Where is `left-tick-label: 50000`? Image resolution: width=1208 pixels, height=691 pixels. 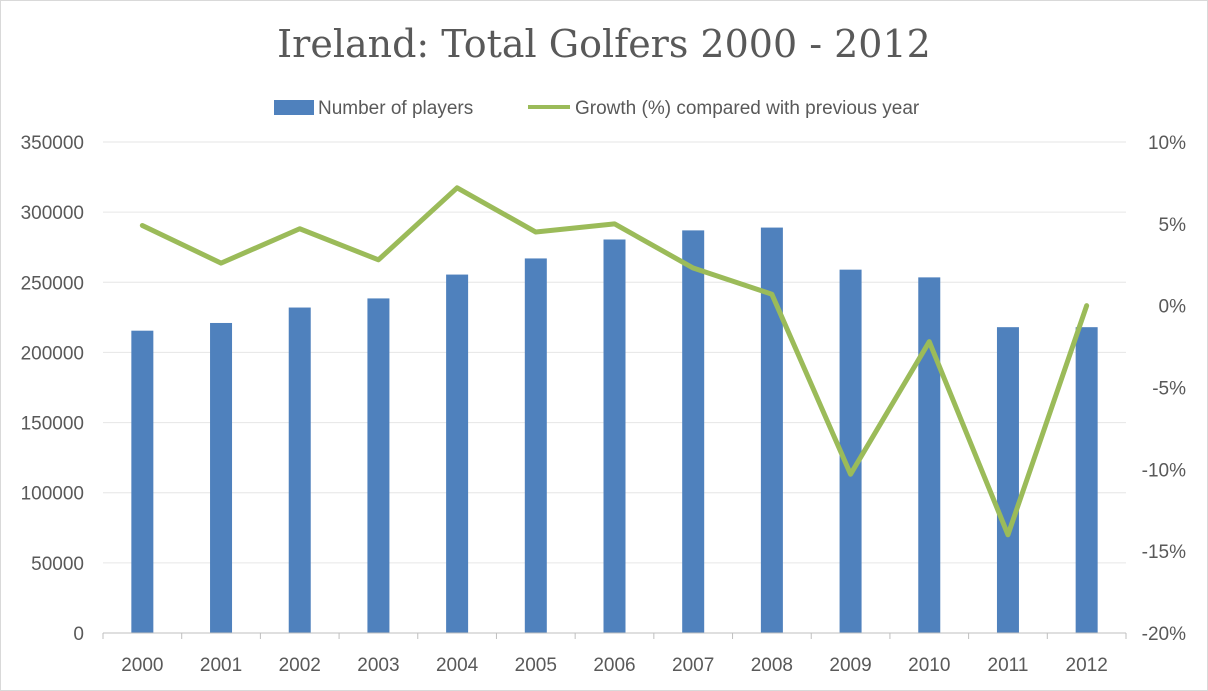 left-tick-label: 50000 is located at coordinates (57, 564).